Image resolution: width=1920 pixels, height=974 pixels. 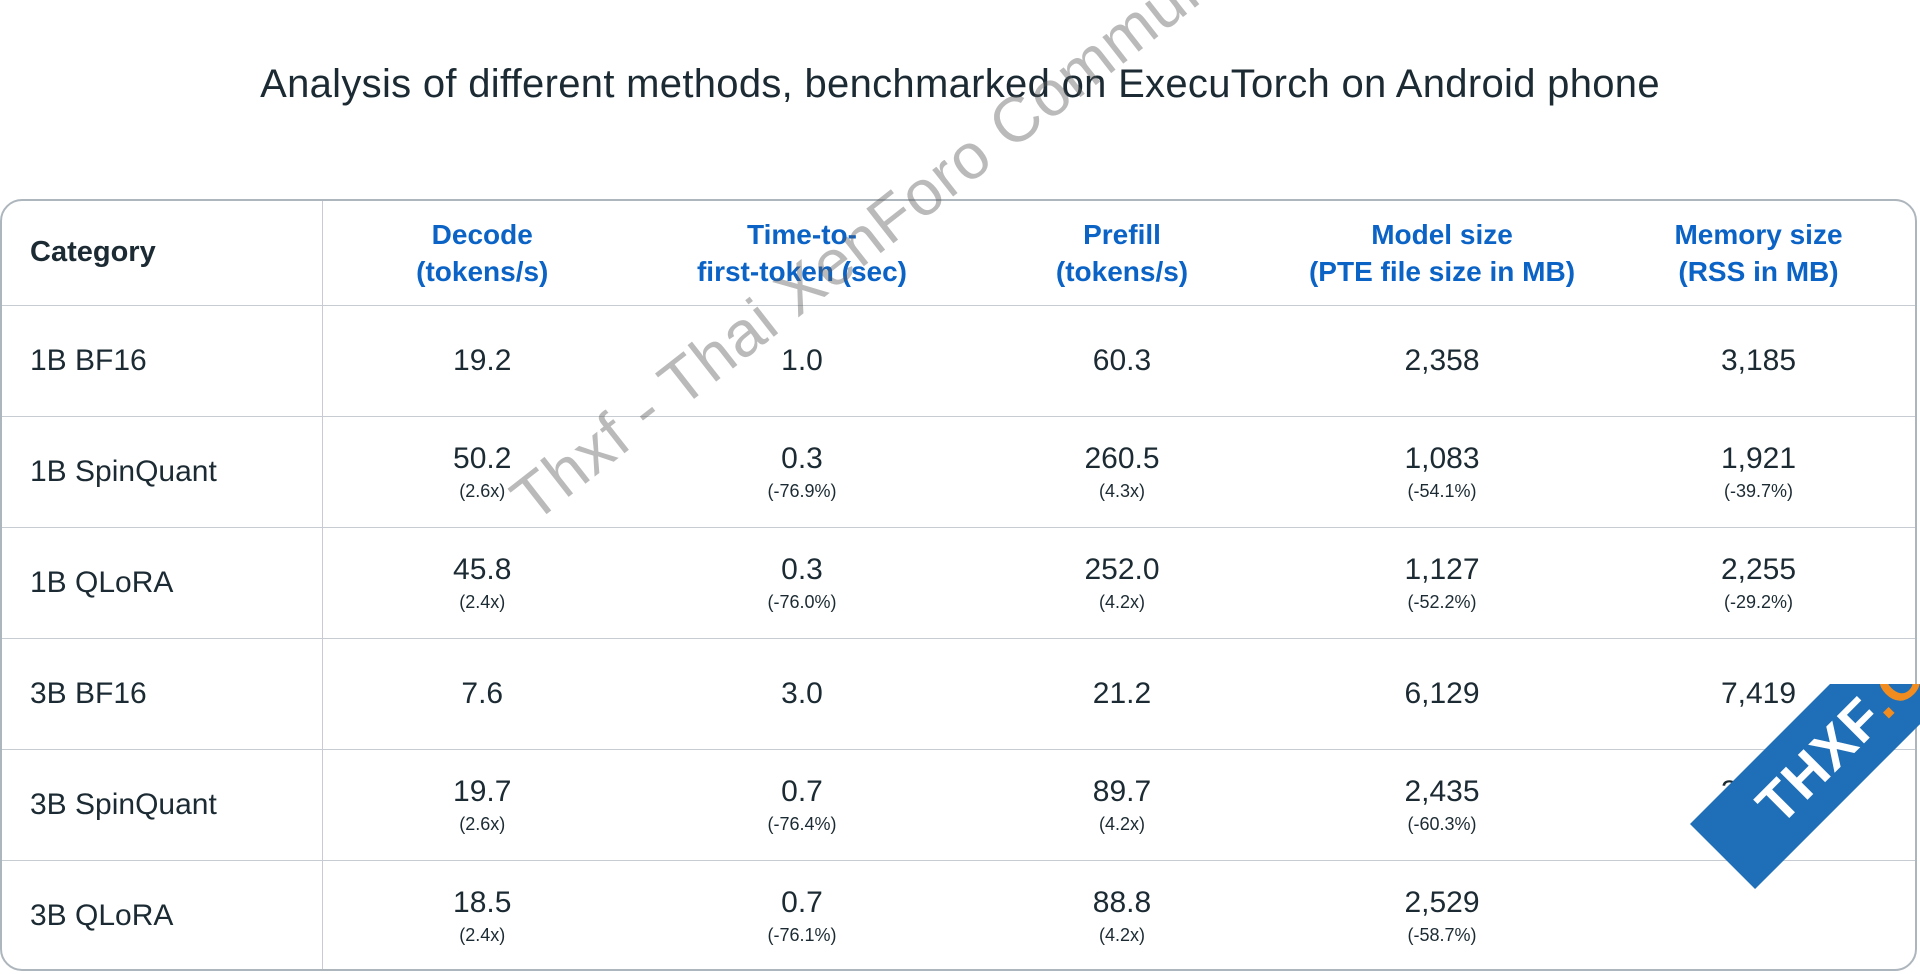 I want to click on table-cell: 260.5 (4.3x), so click(x=1122, y=472).